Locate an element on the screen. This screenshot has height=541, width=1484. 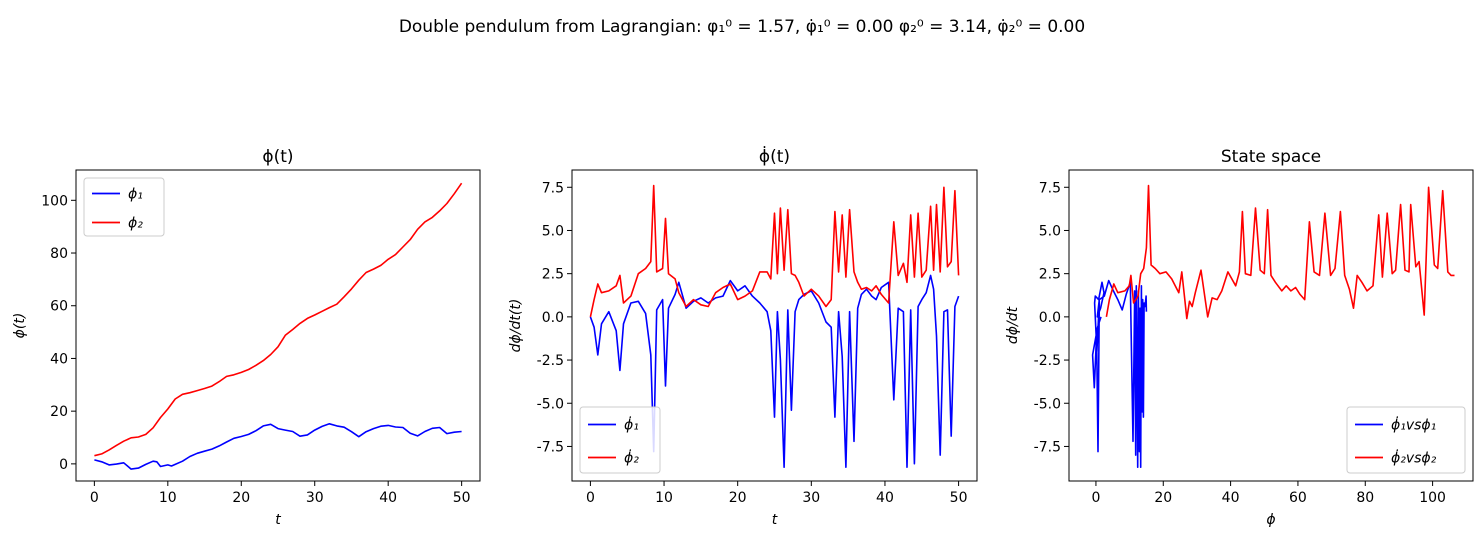
x-axis-label: ϕ is located at coordinates (1270, 520).